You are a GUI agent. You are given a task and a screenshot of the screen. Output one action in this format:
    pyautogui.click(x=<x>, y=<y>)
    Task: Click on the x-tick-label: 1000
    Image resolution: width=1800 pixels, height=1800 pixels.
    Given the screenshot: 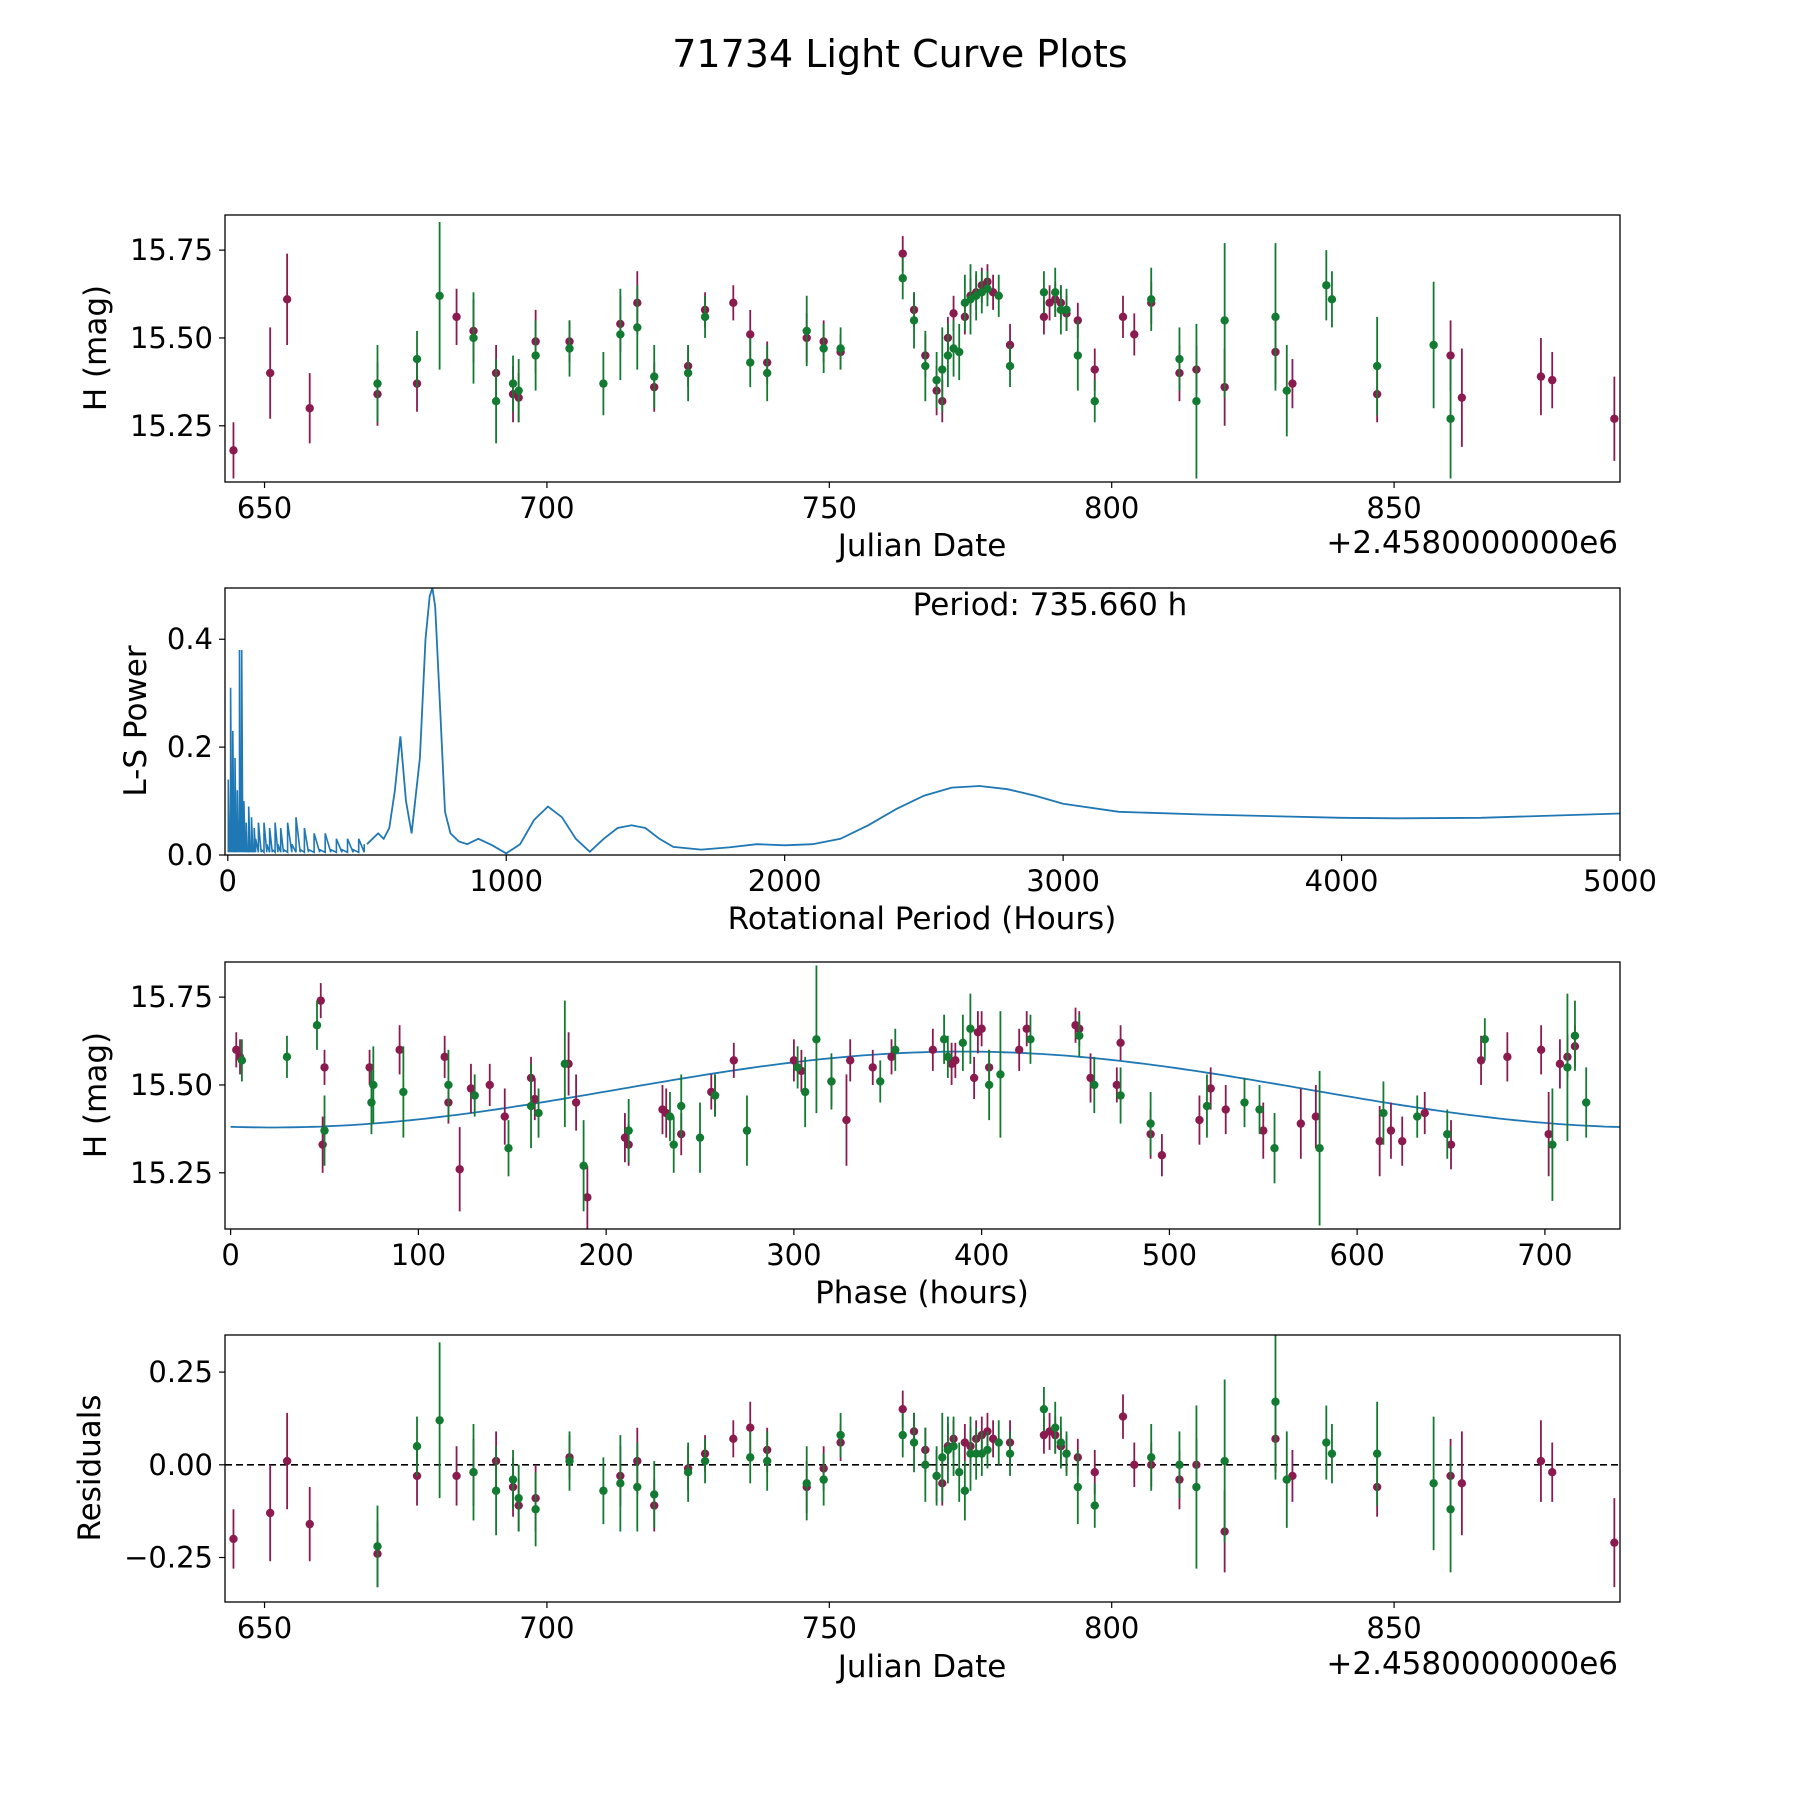 What is the action you would take?
    pyautogui.click(x=506, y=881)
    